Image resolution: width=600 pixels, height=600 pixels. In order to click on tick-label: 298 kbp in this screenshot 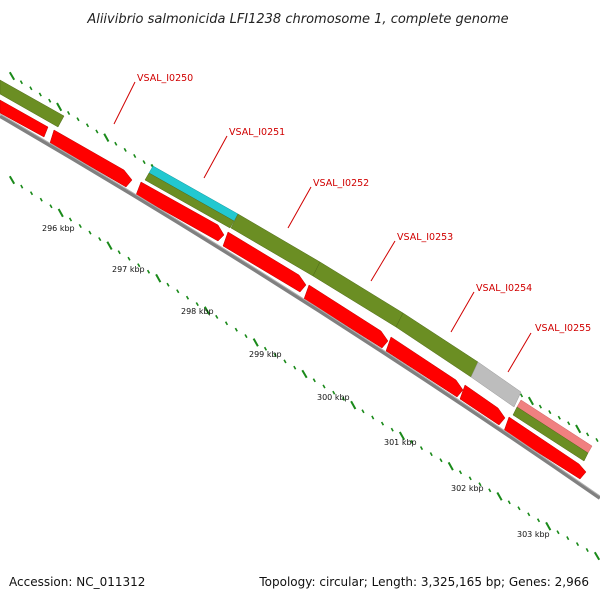, I will do `click(197, 311)`.